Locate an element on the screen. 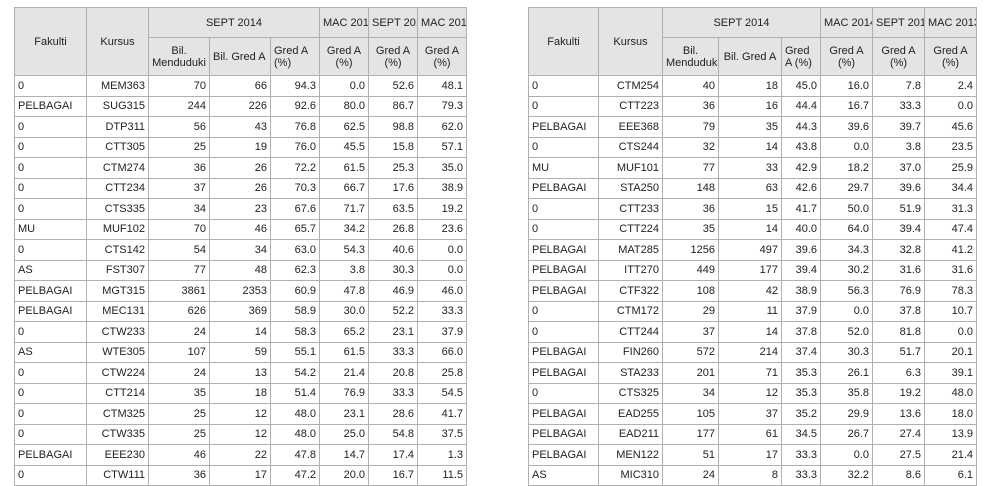 This screenshot has width=992, height=486. gred-a-sept2014-cell: 33.3 is located at coordinates (801, 475).